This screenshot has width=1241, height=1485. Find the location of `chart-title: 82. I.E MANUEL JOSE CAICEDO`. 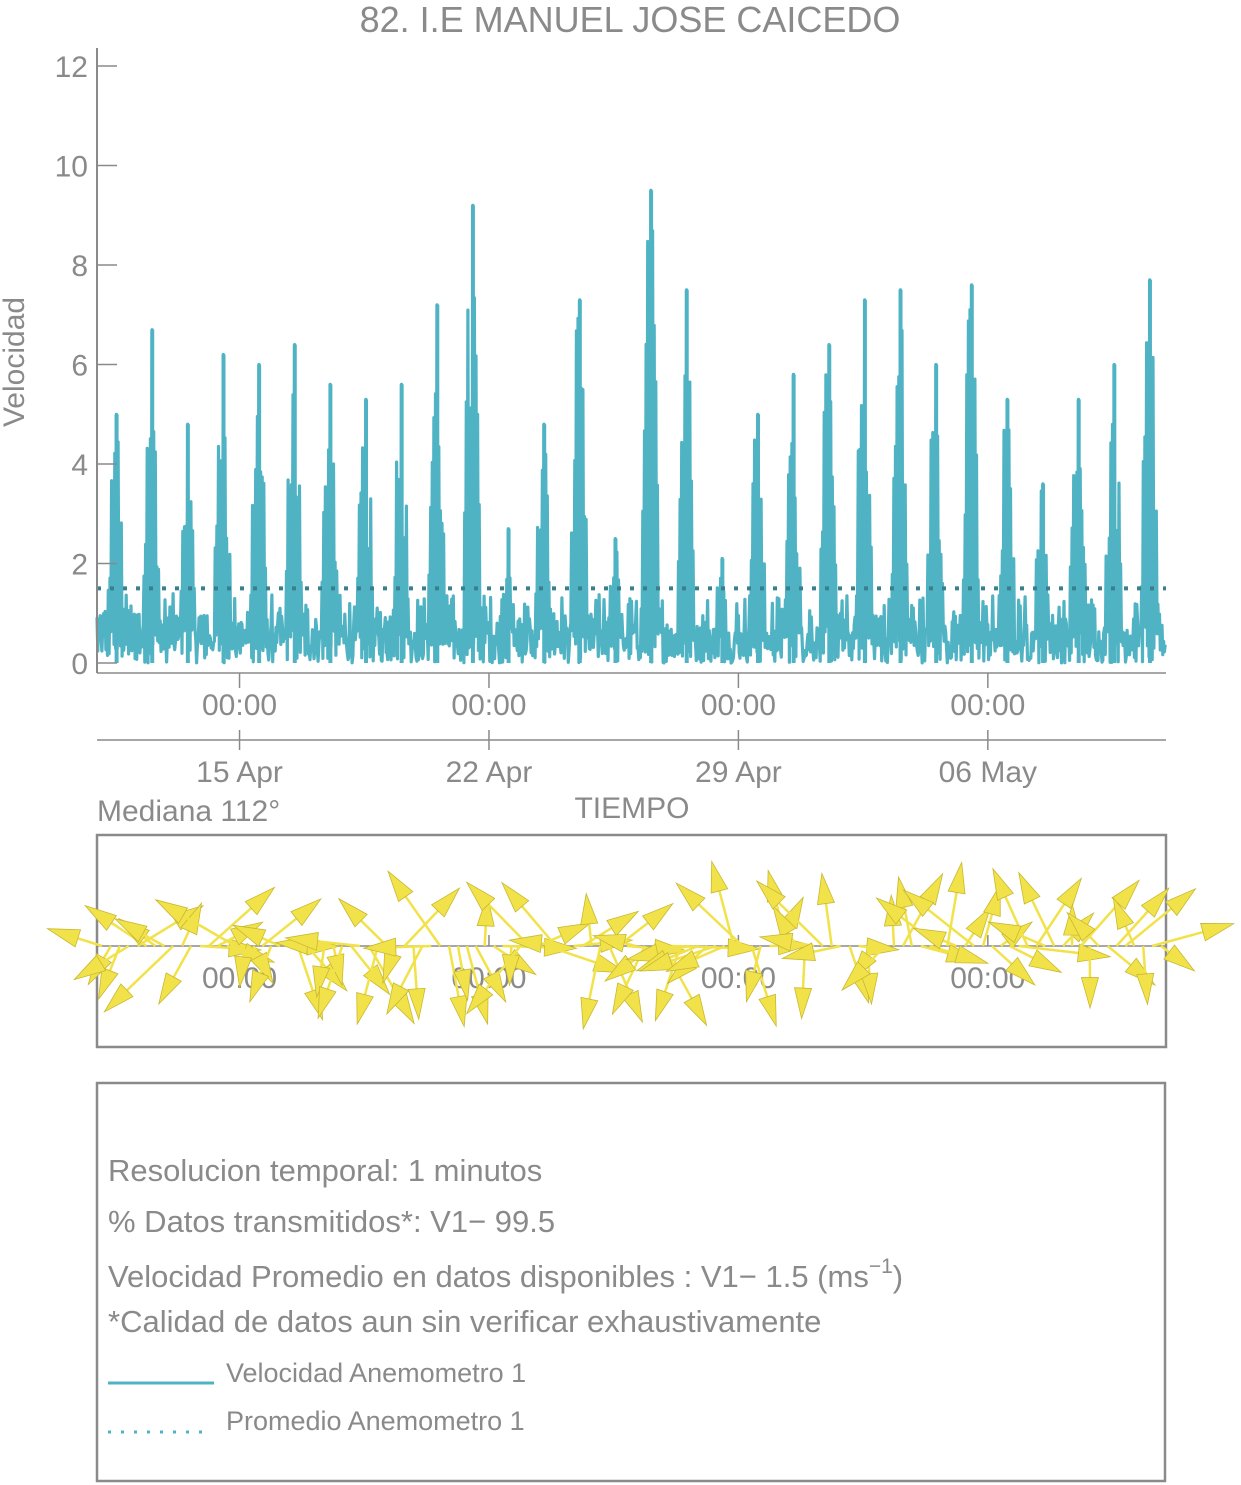

chart-title: 82. I.E MANUEL JOSE CAICEDO is located at coordinates (630, 20).